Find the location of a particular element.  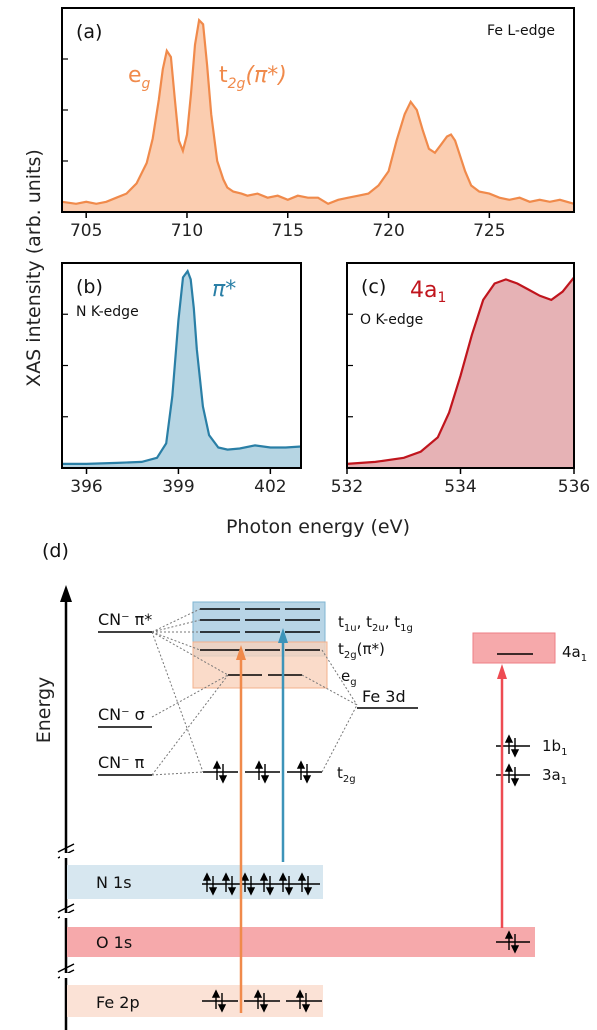

t1u-t2u-t1g-label: t1u, t2u, t1g is located at coordinates (375, 623).